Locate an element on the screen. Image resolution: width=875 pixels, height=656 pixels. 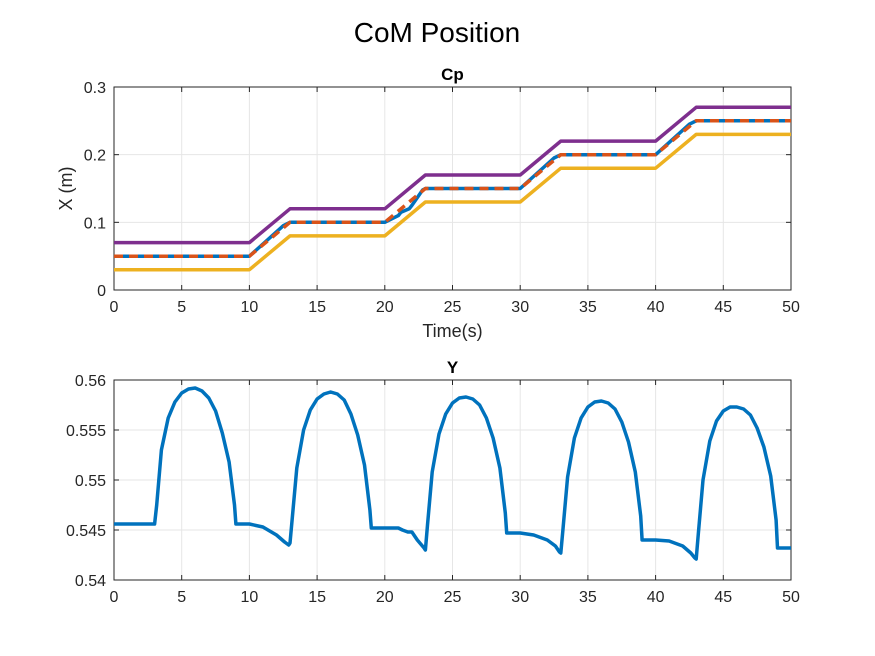
cp-x-tick-label: 20 is located at coordinates (385, 307).